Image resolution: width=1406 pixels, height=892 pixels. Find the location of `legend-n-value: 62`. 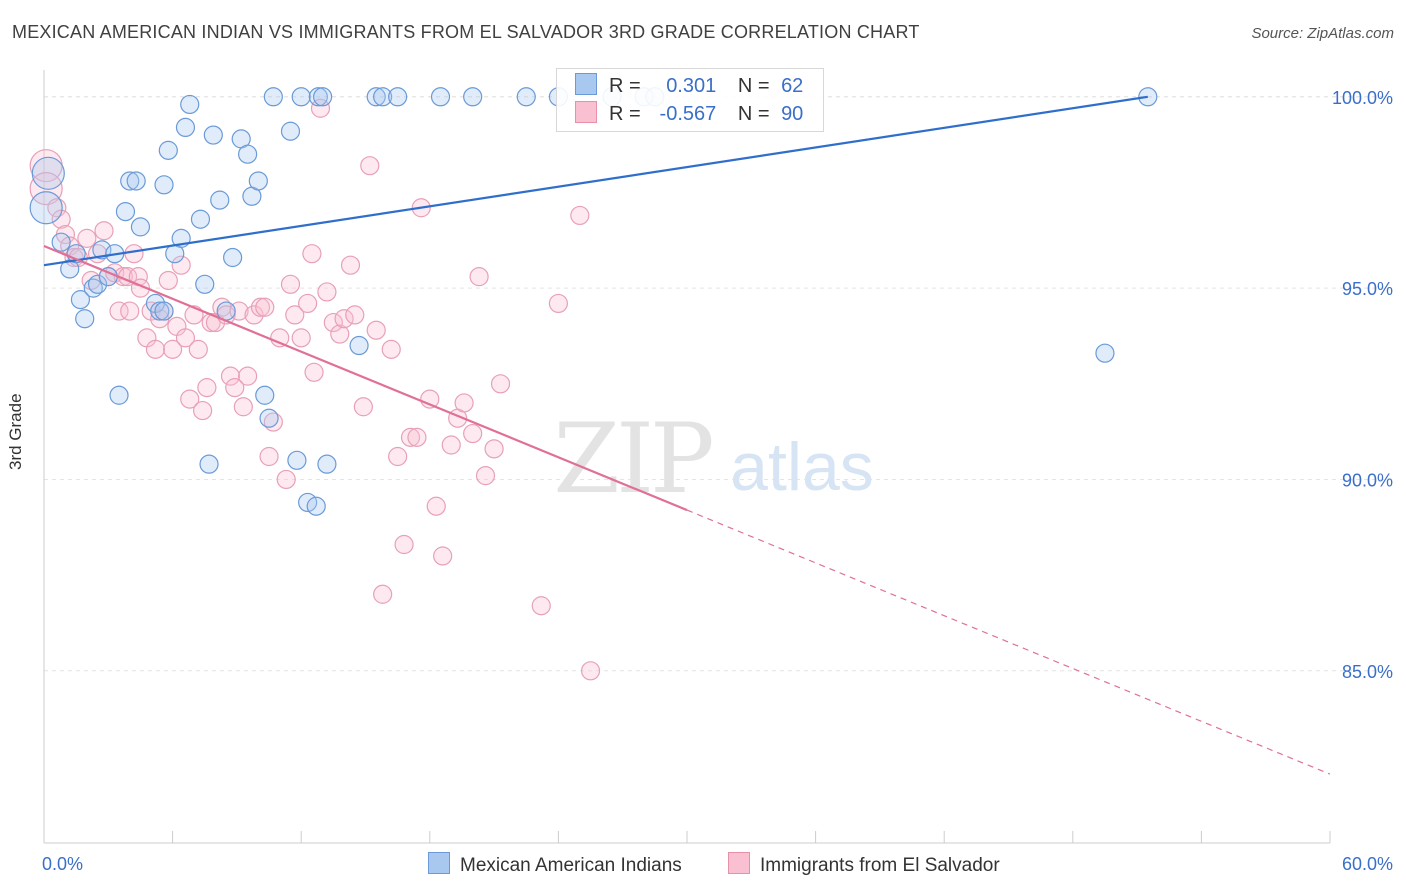

legend-n-value: 62 is located at coordinates (792, 86).